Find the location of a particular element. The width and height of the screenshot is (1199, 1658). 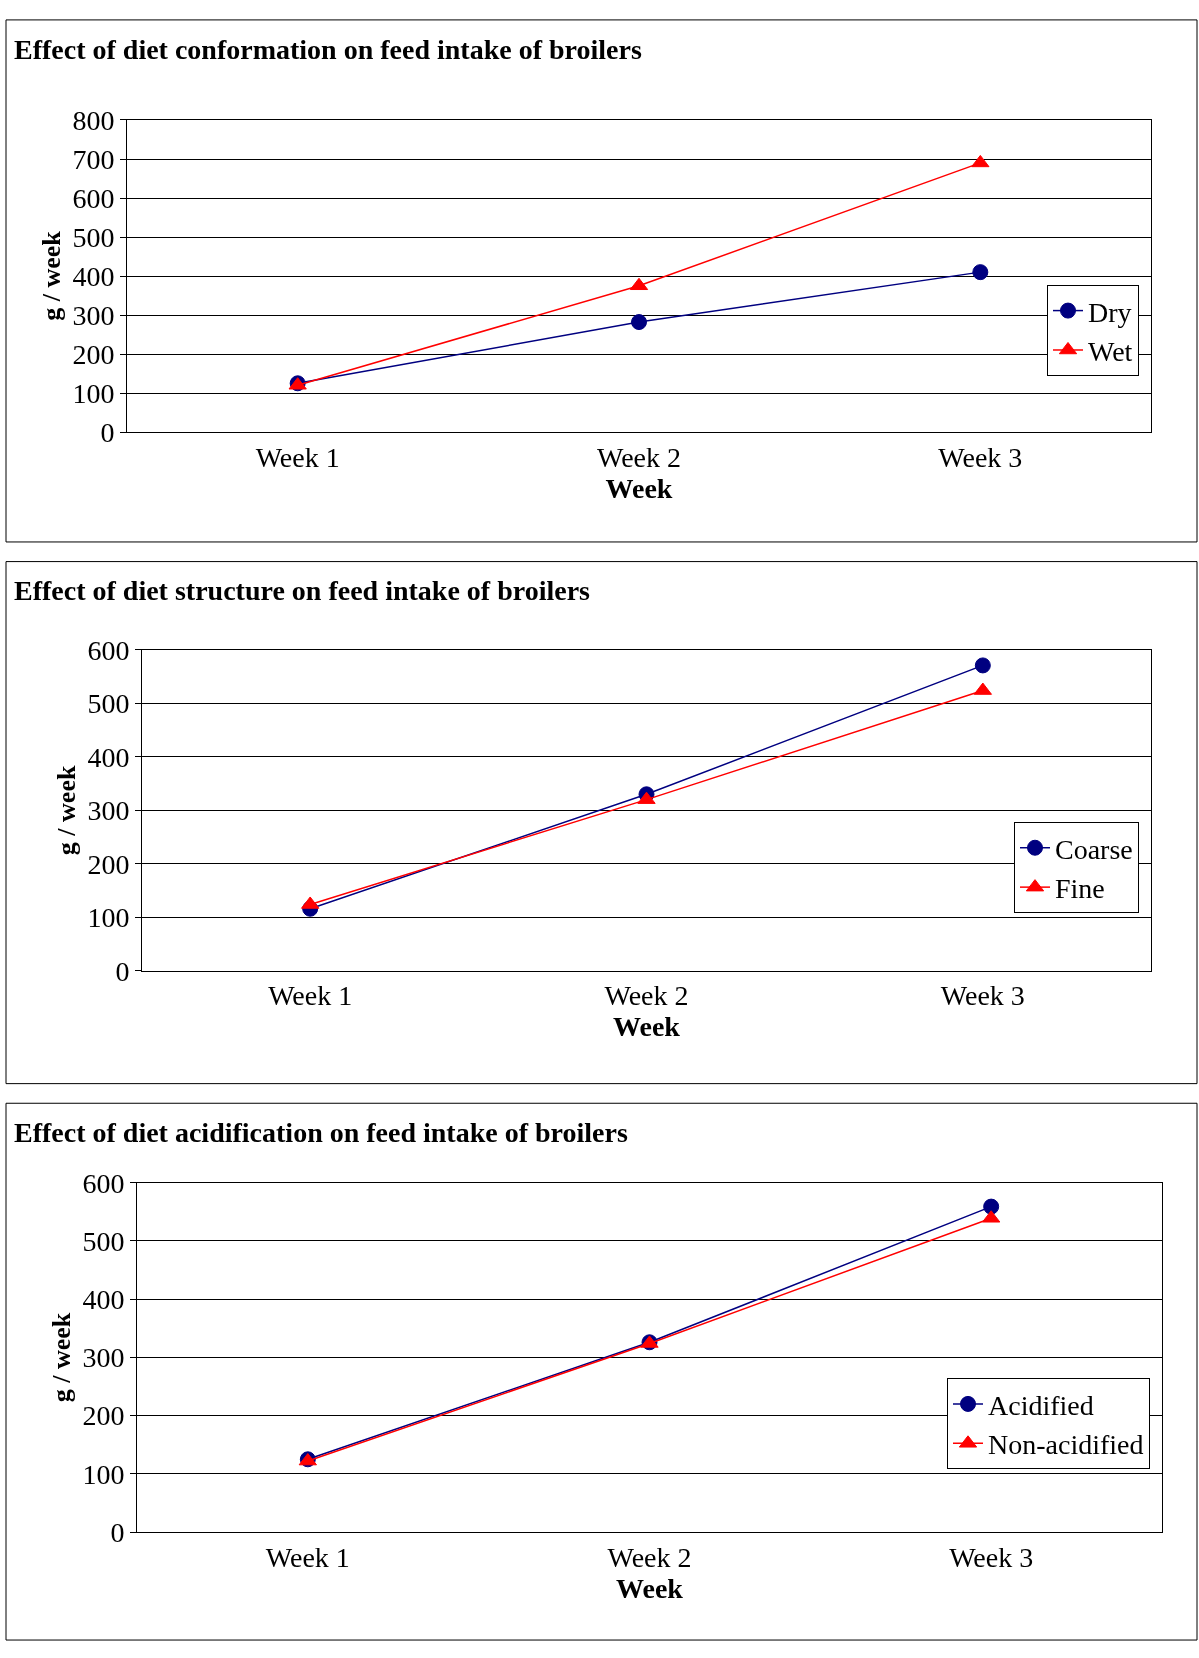

legend-label: Fine is located at coordinates (1080, 889).